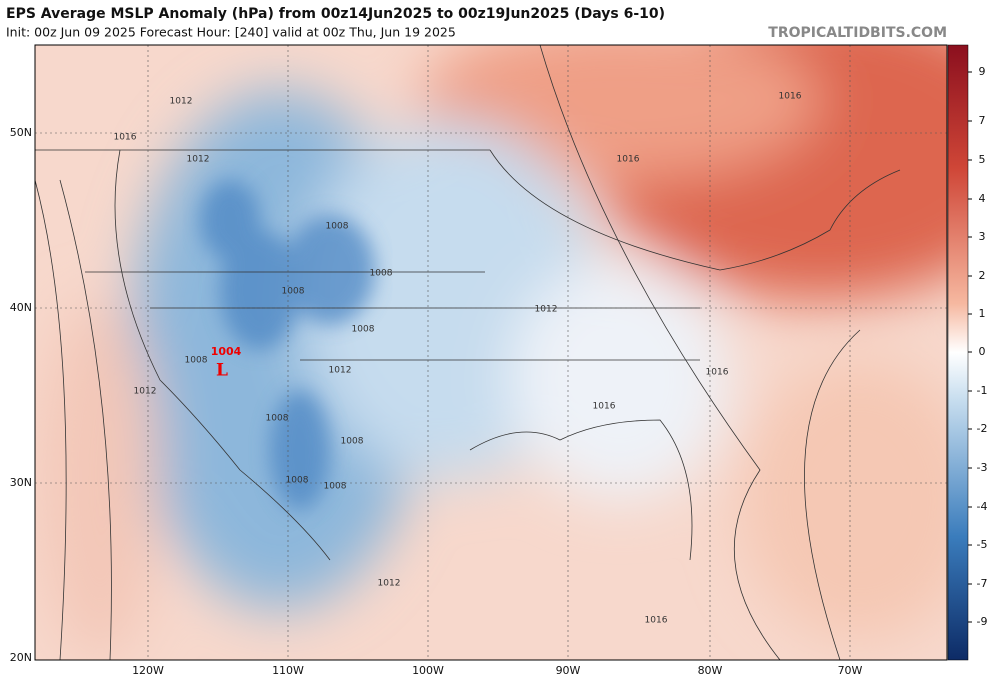  Describe the element at coordinates (982, 198) in the screenshot. I see `colorbar-label: 4` at that location.